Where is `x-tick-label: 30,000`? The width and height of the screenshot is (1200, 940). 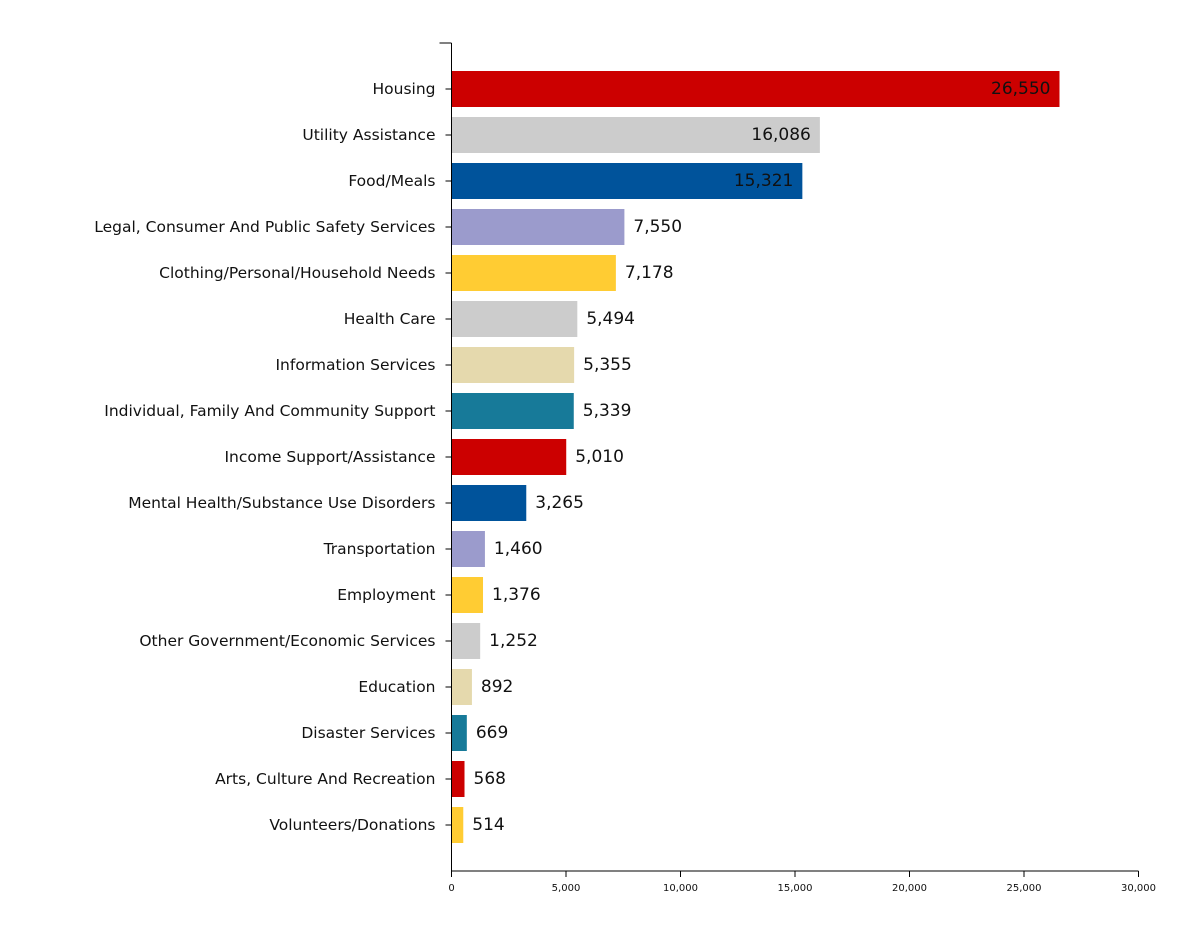
x-tick-label: 30,000 is located at coordinates (1138, 888).